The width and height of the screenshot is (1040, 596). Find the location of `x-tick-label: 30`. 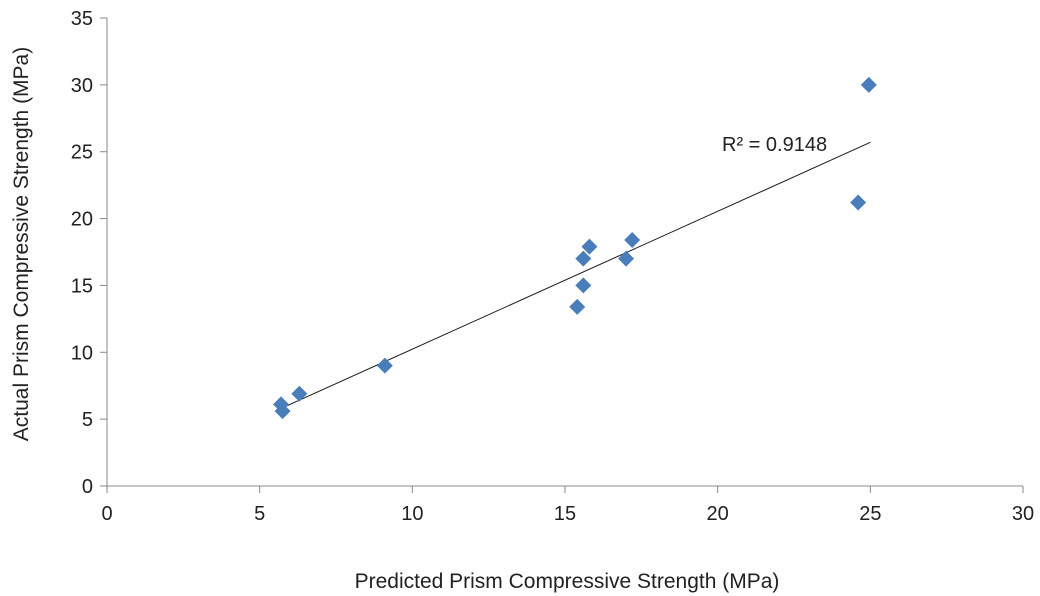

x-tick-label: 30 is located at coordinates (1023, 514).